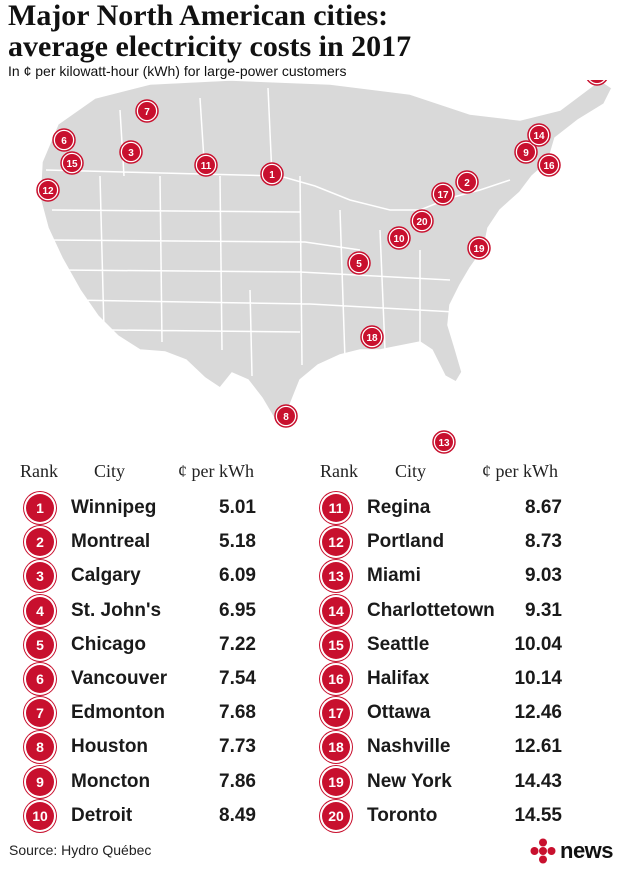 This screenshot has height=872, width=620. Describe the element at coordinates (40, 610) in the screenshot. I see `rank-badge: 4` at that location.